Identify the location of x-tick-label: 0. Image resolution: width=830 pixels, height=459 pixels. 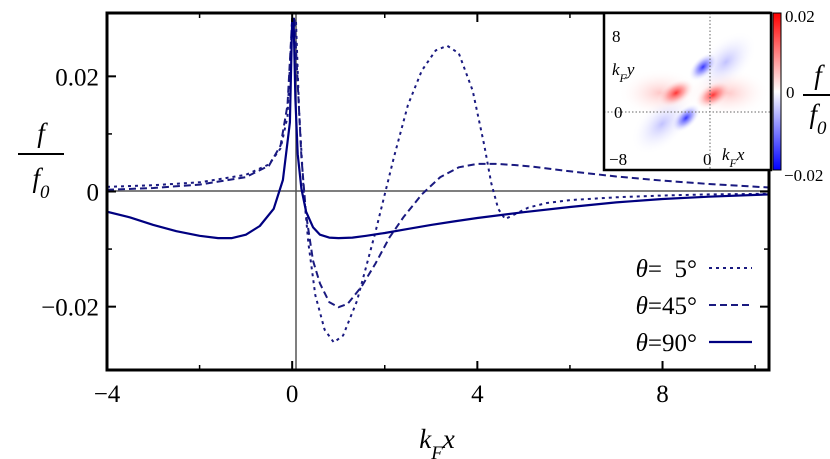
(292, 394).